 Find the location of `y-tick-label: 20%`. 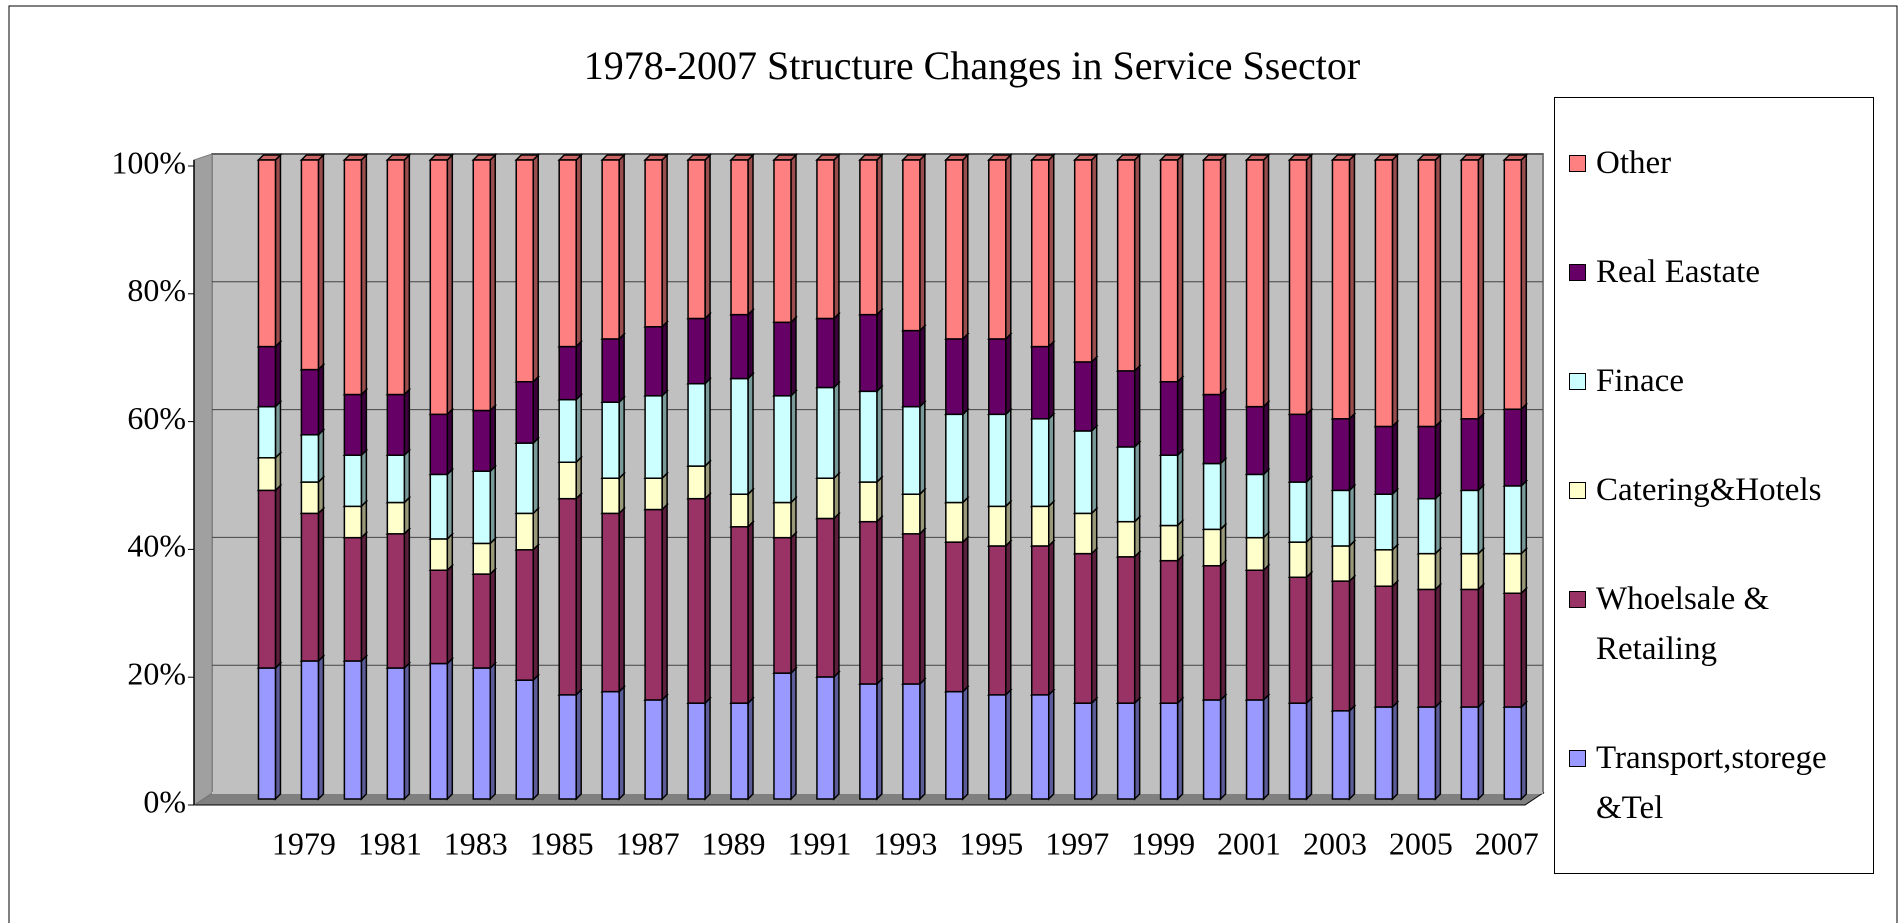

y-tick-label: 20% is located at coordinates (156, 674).